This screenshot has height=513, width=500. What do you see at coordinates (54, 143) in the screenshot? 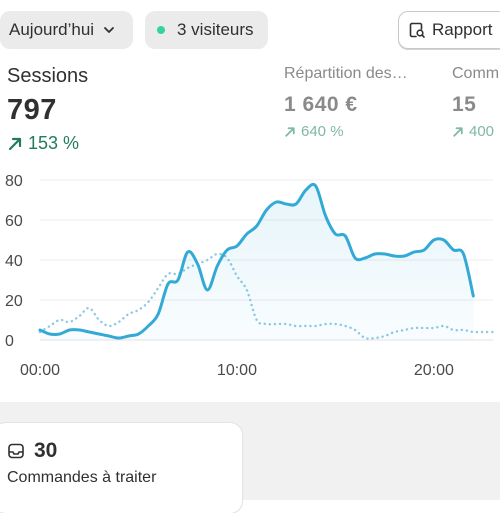
I see `metric-change-value: 153 %` at bounding box center [54, 143].